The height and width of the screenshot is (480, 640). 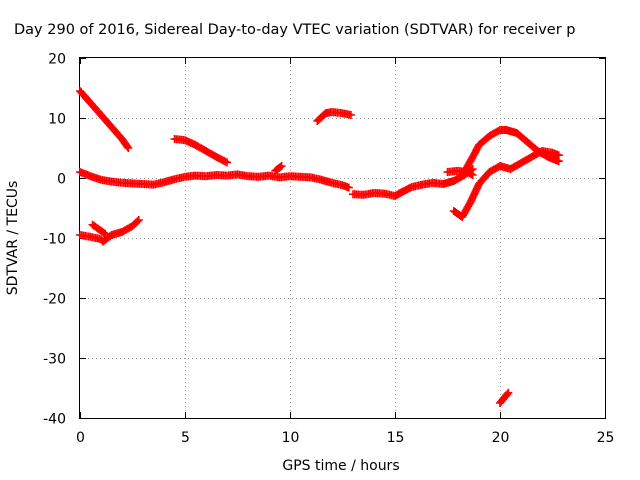 What do you see at coordinates (57, 60) in the screenshot?
I see `y-tick-label: 20` at bounding box center [57, 60].